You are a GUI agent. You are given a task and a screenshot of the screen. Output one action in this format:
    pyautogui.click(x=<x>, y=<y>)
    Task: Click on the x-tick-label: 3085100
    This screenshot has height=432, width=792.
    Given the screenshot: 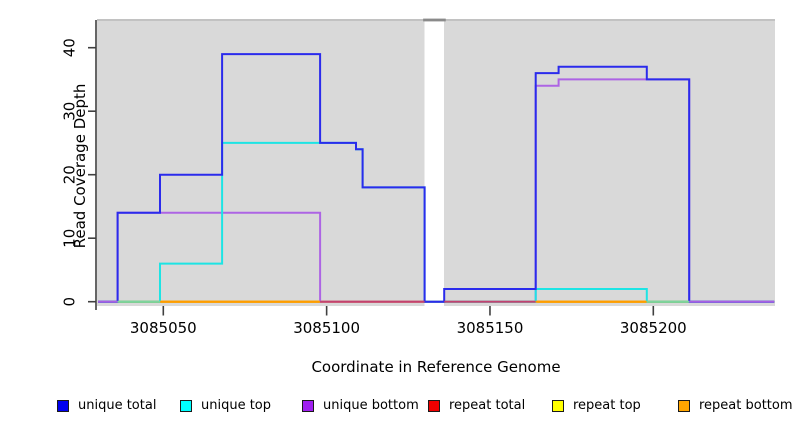 What is the action you would take?
    pyautogui.click(x=326, y=328)
    